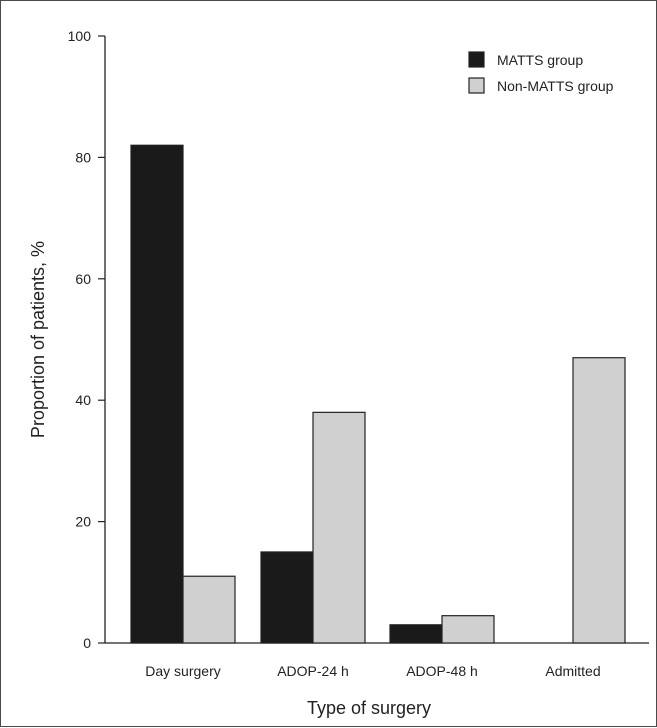 The height and width of the screenshot is (728, 657). Describe the element at coordinates (157, 394) in the screenshot. I see `bar-matts-day-surgery` at that location.